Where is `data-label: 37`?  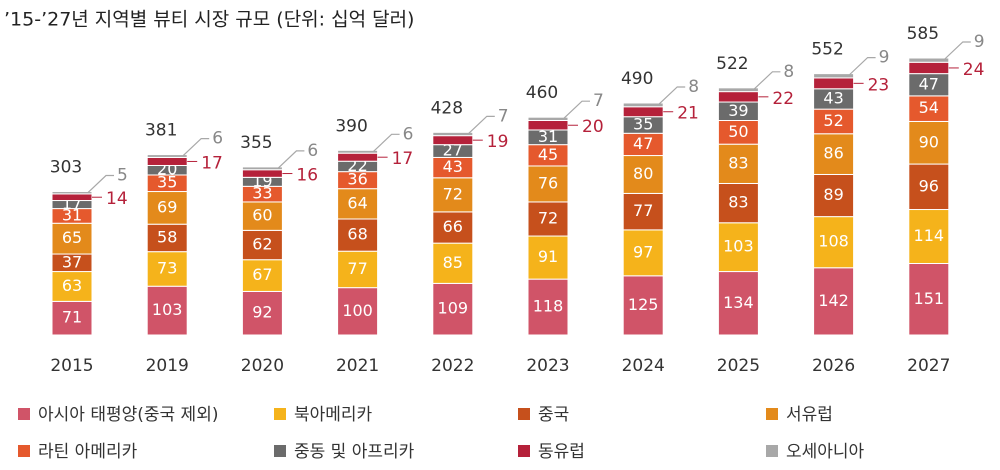 data-label: 37 is located at coordinates (72, 261).